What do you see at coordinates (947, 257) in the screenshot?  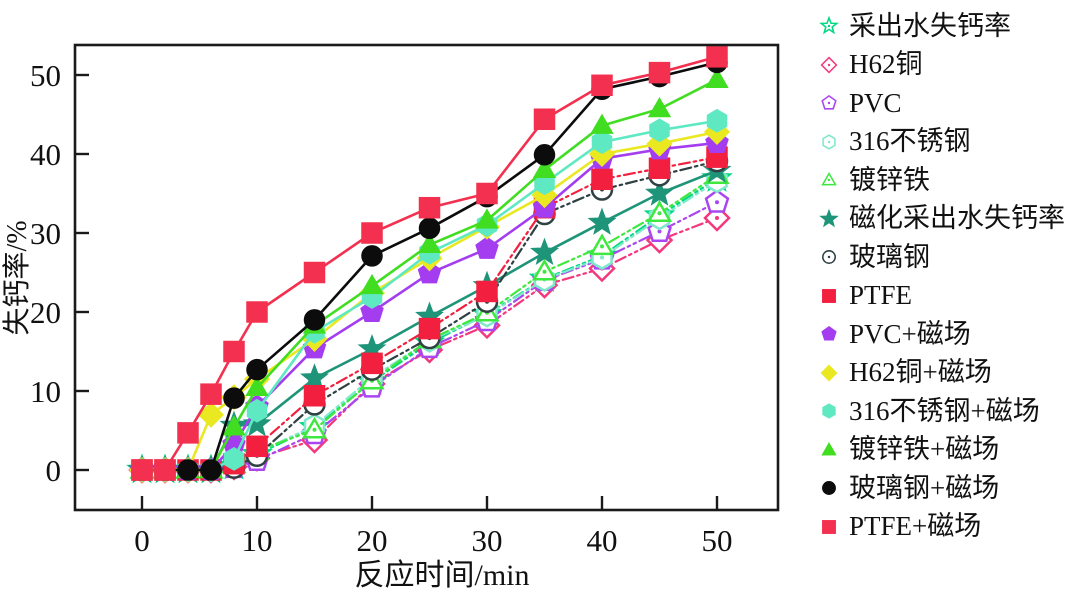 I see `legend-item: 玻璃钢` at bounding box center [947, 257].